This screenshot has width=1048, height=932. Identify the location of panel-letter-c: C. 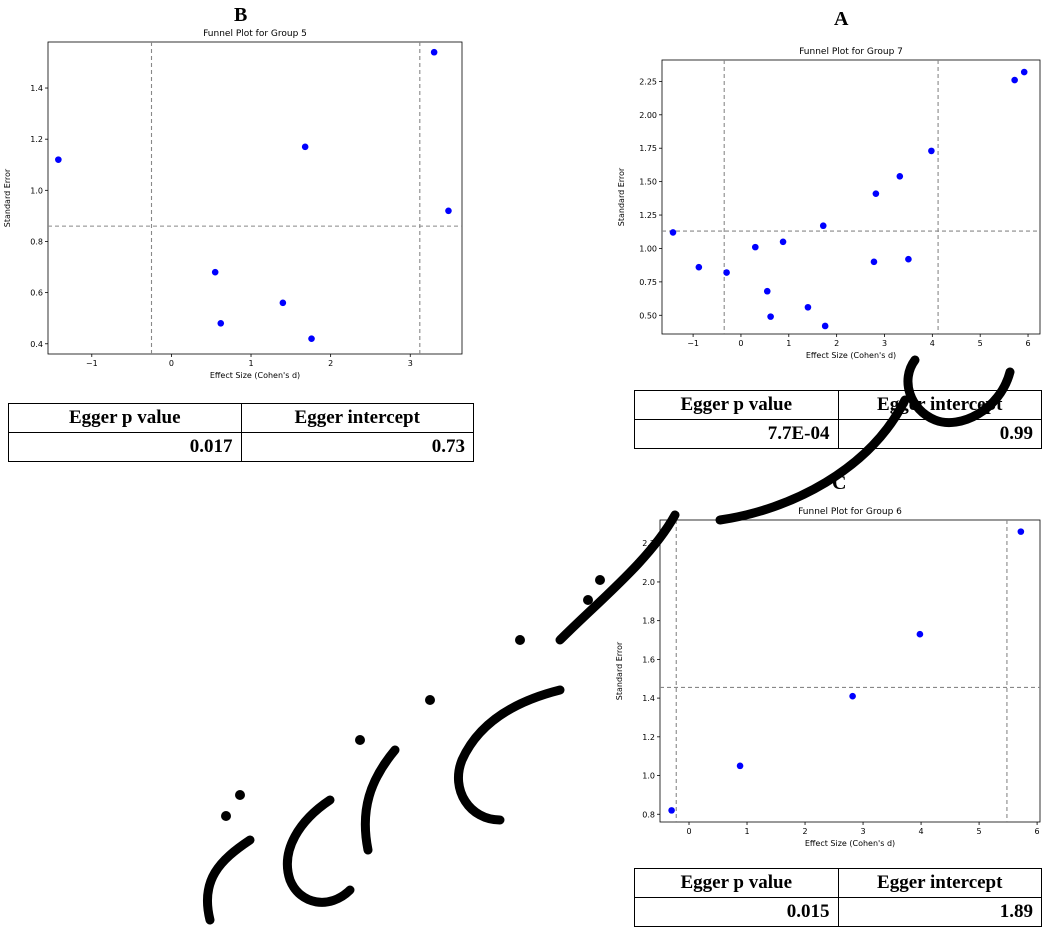
(839, 483).